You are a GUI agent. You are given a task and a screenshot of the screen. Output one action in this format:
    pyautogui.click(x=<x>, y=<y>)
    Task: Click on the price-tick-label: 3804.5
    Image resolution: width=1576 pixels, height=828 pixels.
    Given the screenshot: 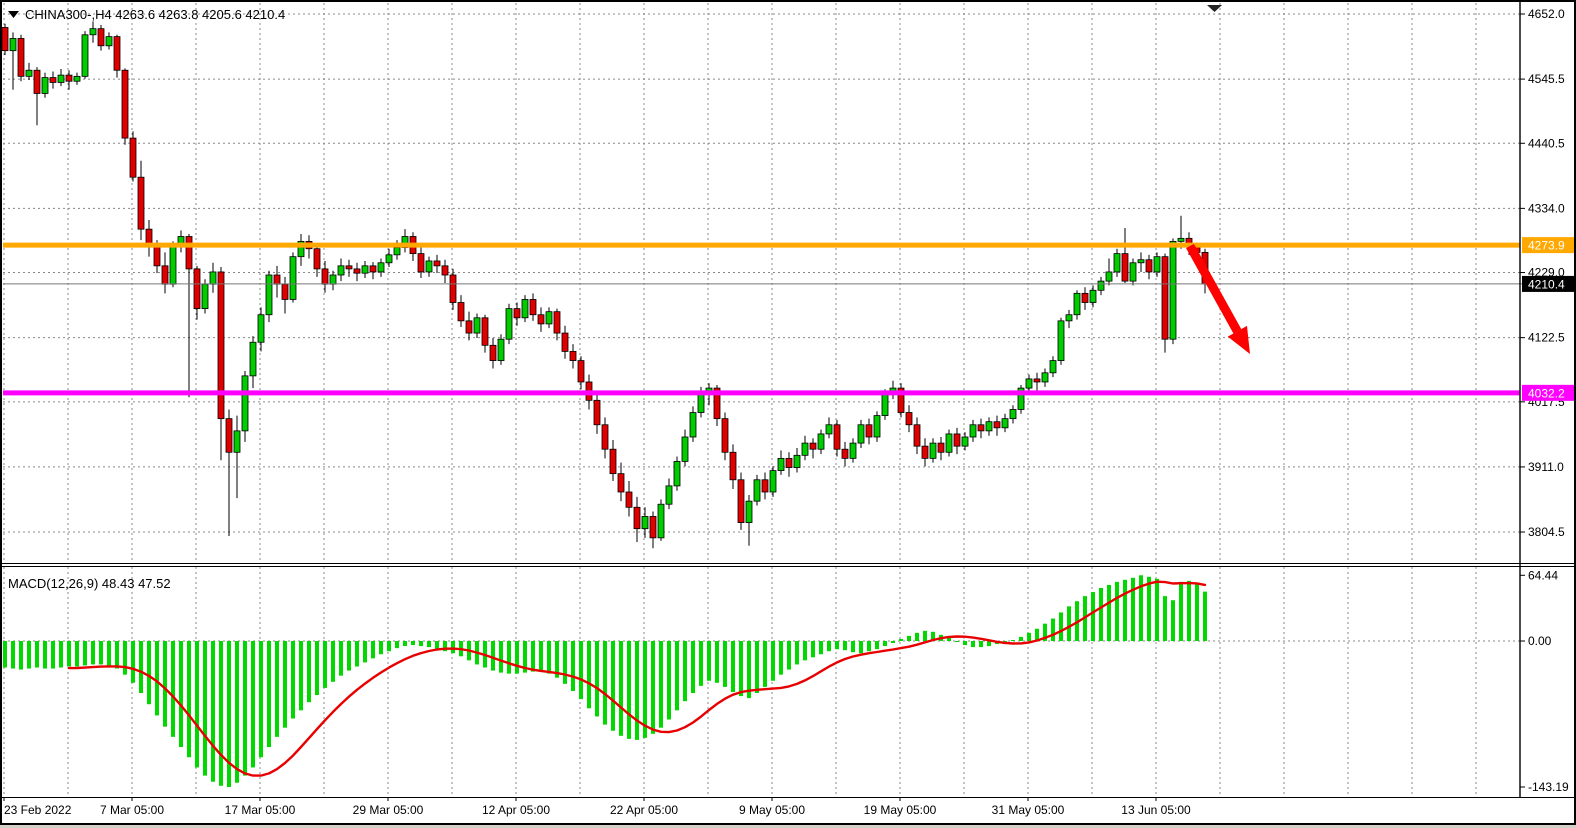 What is the action you would take?
    pyautogui.click(x=1546, y=532)
    